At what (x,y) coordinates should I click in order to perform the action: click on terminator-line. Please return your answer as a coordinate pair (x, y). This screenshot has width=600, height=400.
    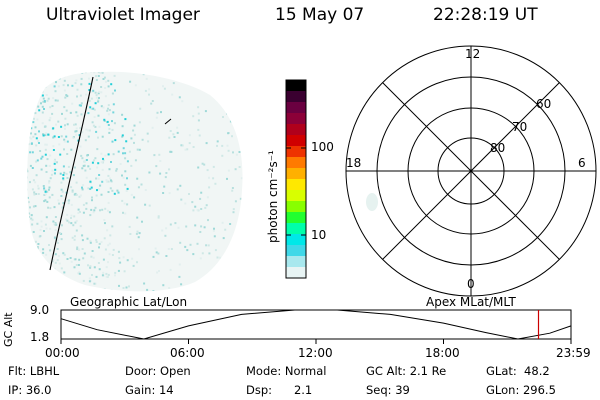
    Looking at the image, I should click on (71, 173).